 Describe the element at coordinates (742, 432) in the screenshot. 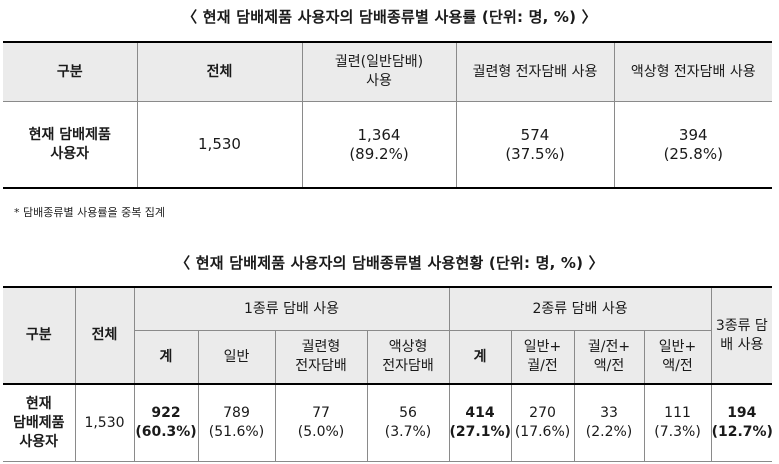

I see `cell-pct: (12.7%)` at that location.